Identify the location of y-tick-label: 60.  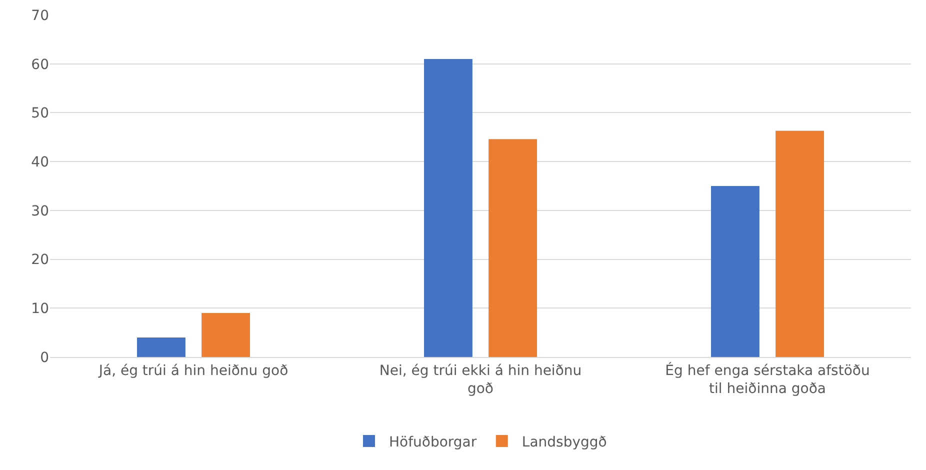
(40, 64).